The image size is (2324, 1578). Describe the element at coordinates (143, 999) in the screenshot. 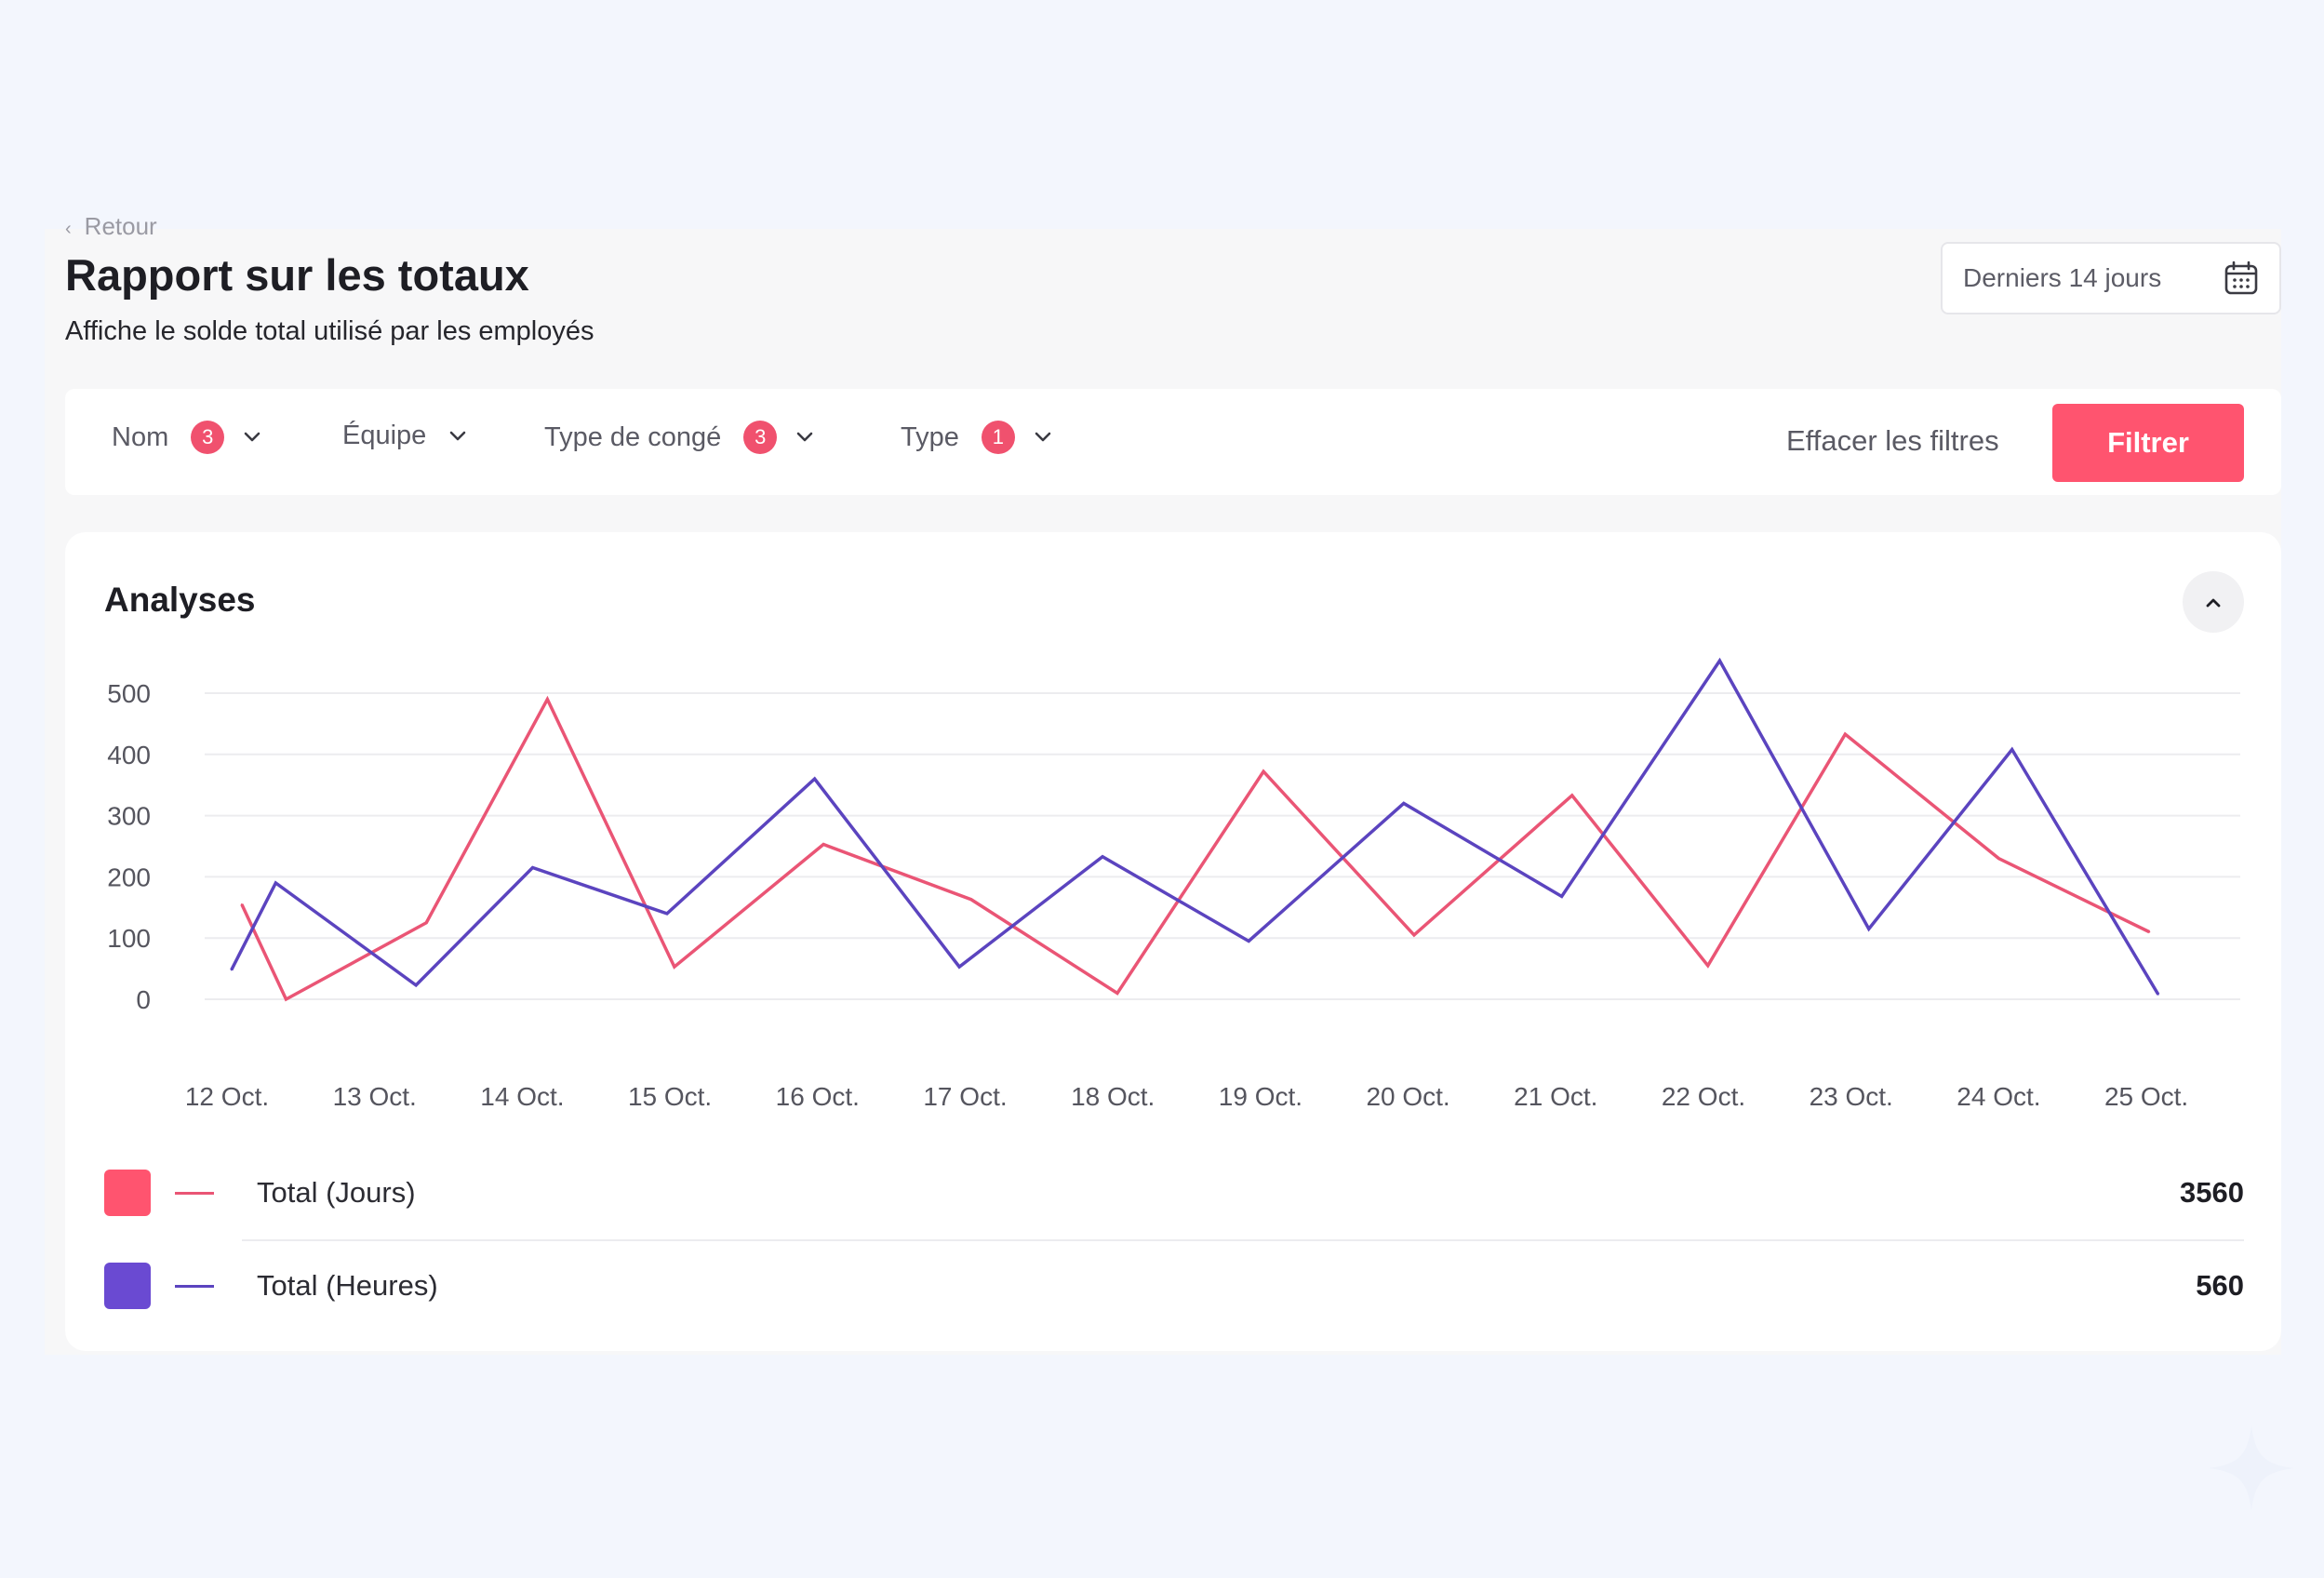

I see `y-tick-label: 0` at that location.